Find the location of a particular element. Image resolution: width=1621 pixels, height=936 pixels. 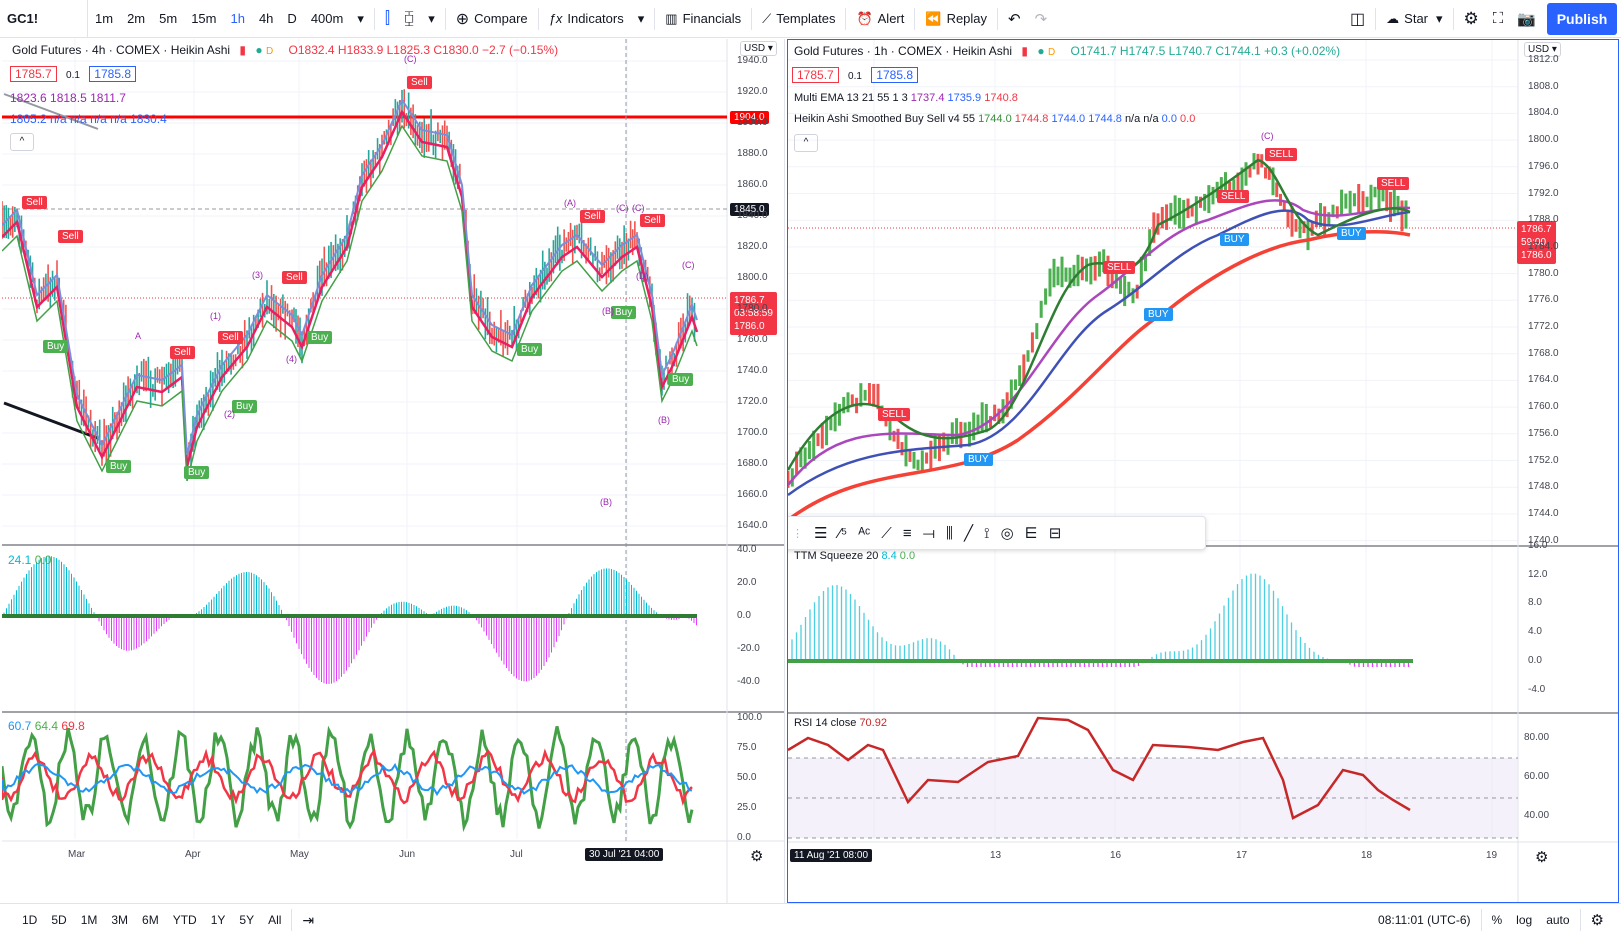

right-currency-button: USD ▾ is located at coordinates (1542, 49).